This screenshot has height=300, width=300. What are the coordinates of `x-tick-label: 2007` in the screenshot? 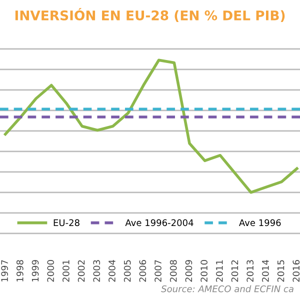 It's located at (158, 271).